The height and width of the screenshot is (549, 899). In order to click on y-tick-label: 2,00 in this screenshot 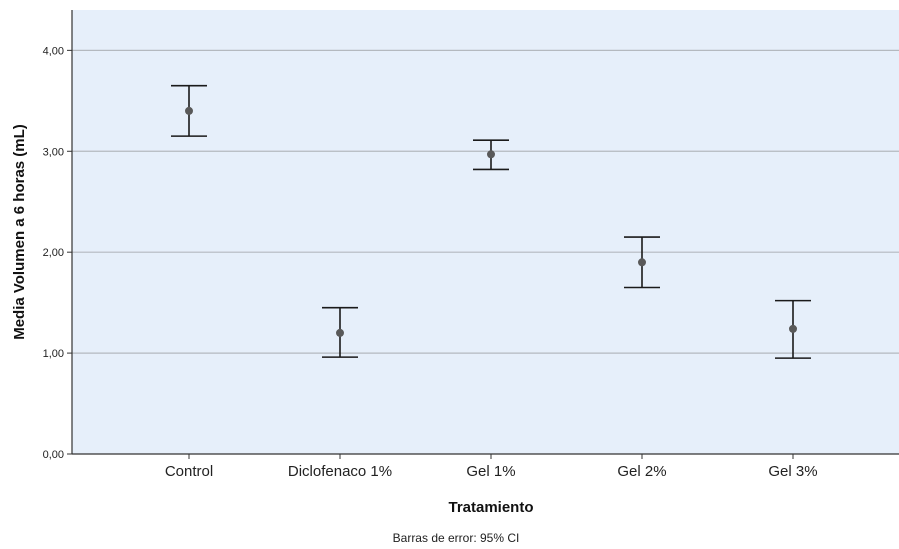, I will do `click(53, 253)`.